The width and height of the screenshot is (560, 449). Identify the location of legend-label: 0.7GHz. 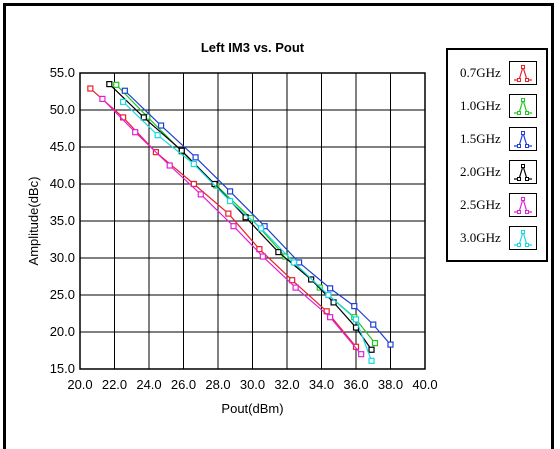
(480, 72).